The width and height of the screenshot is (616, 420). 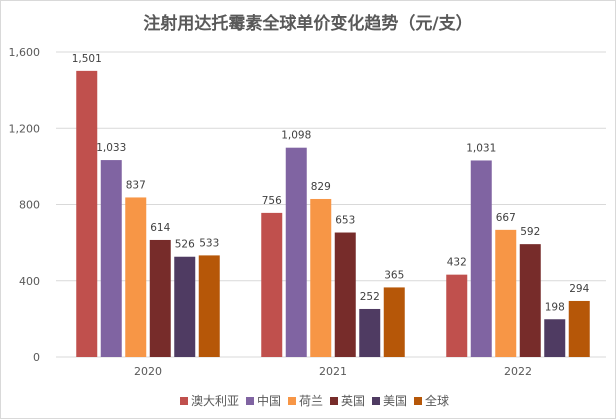 What do you see at coordinates (321, 187) in the screenshot?
I see `data-label: 829` at bounding box center [321, 187].